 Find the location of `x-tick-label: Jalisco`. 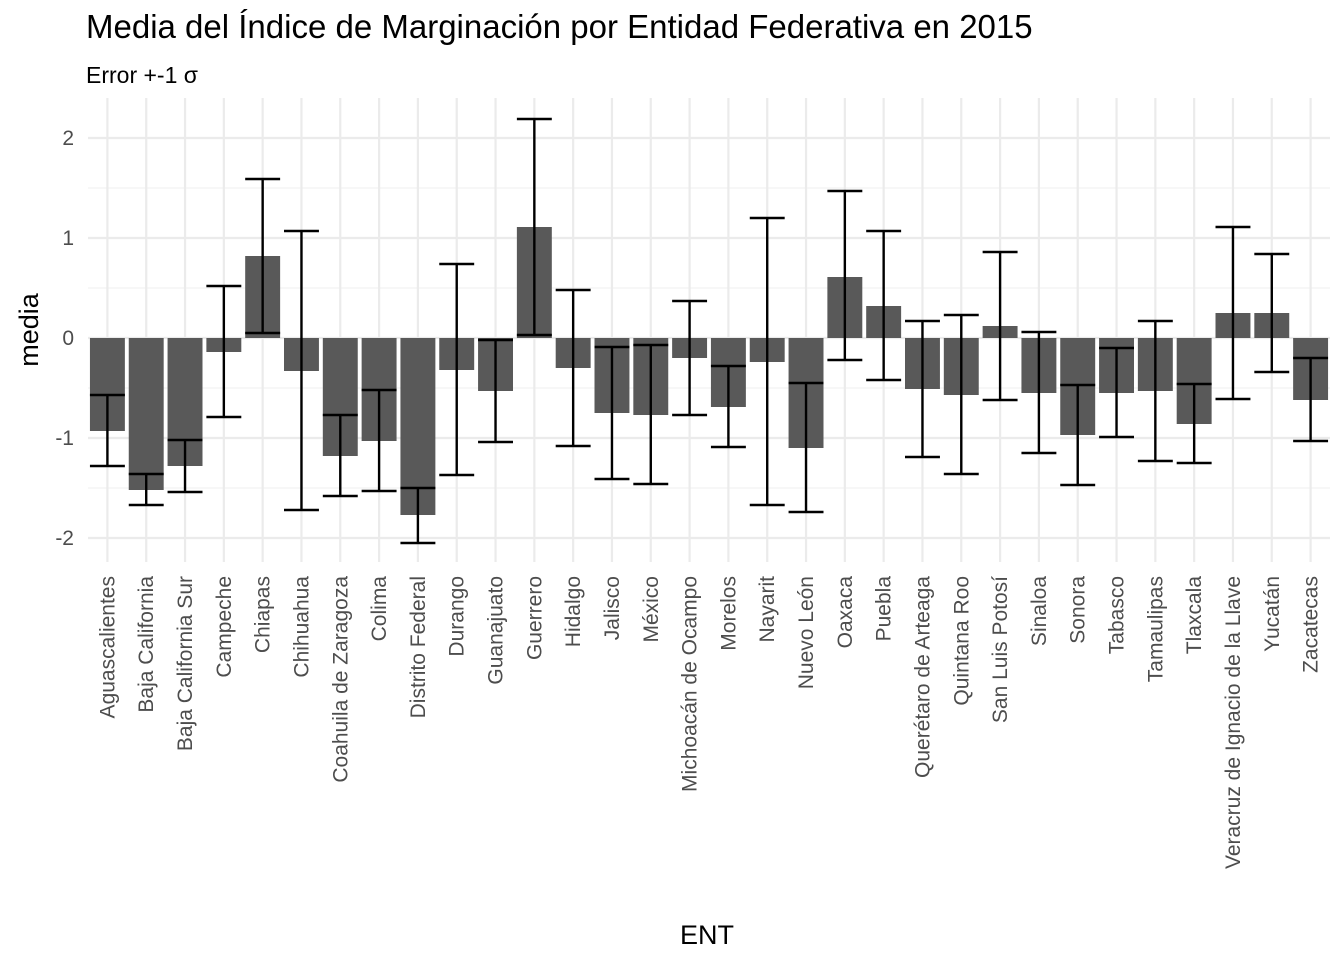

x-tick-label: Jalisco is located at coordinates (612, 608).